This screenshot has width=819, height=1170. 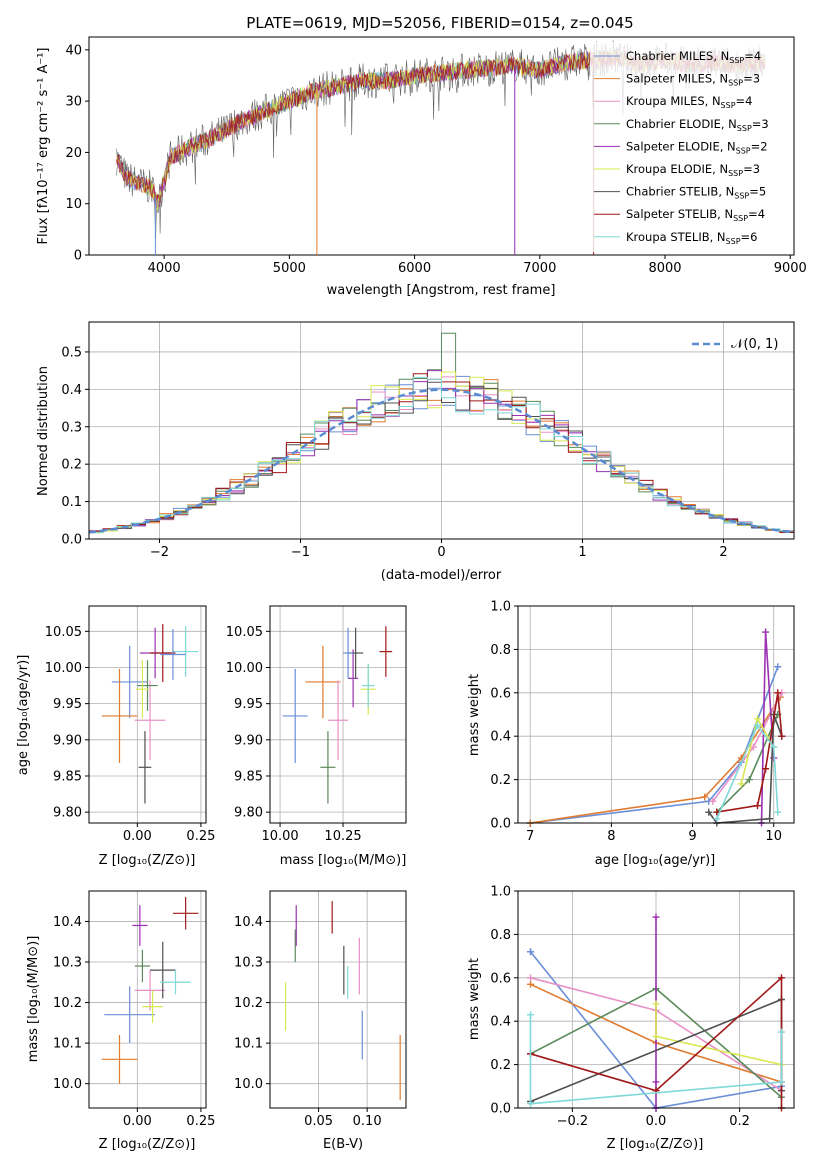 What do you see at coordinates (696, 193) in the screenshot?
I see `legend-entry: Chabrier STELIB, NSSP=5` at bounding box center [696, 193].